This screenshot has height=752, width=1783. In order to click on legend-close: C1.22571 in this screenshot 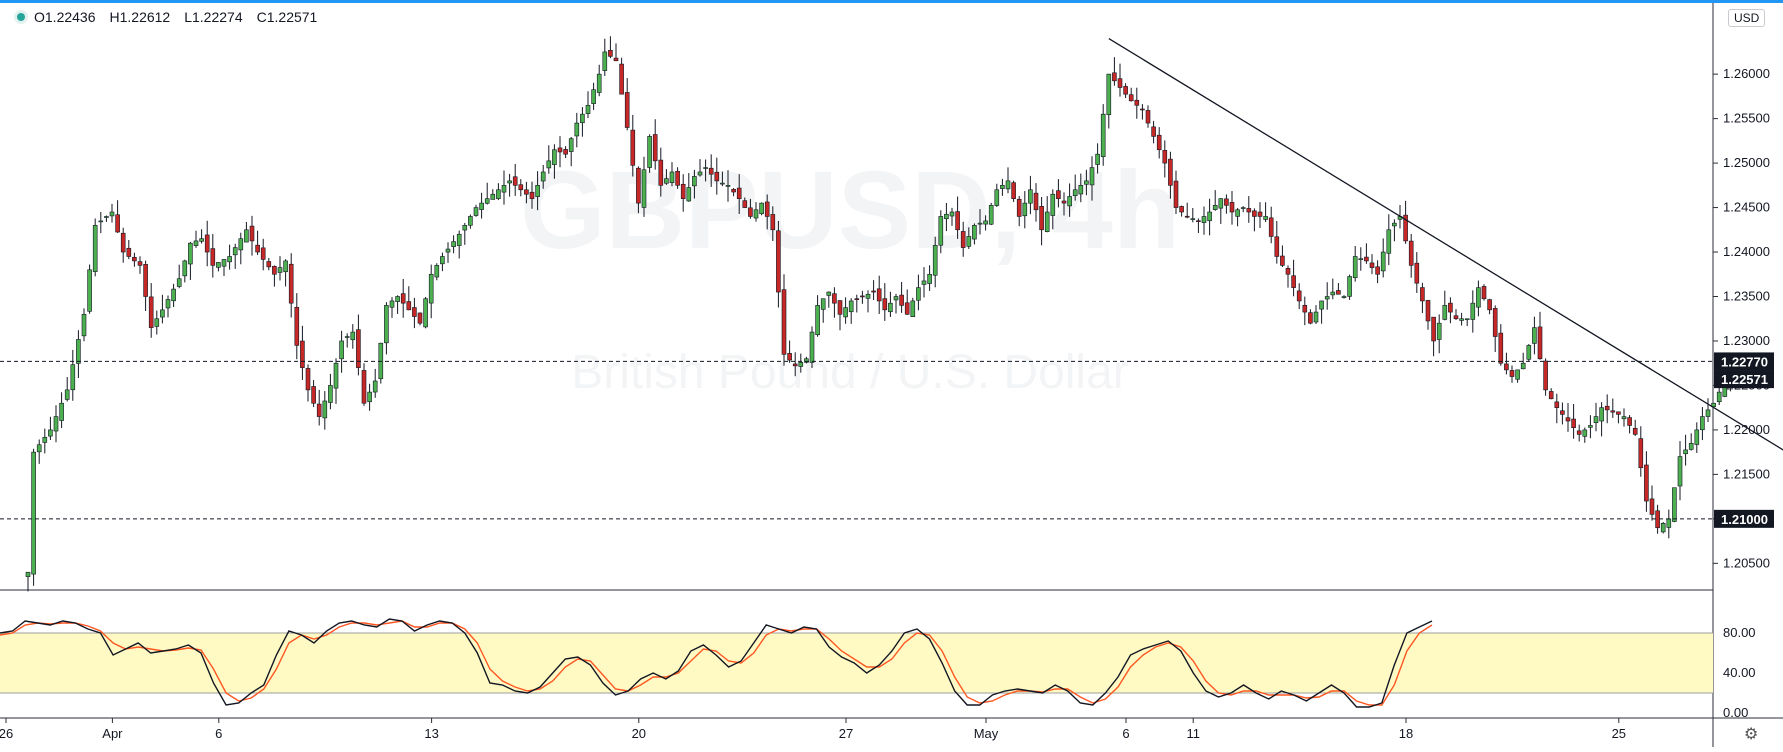, I will do `click(287, 17)`.